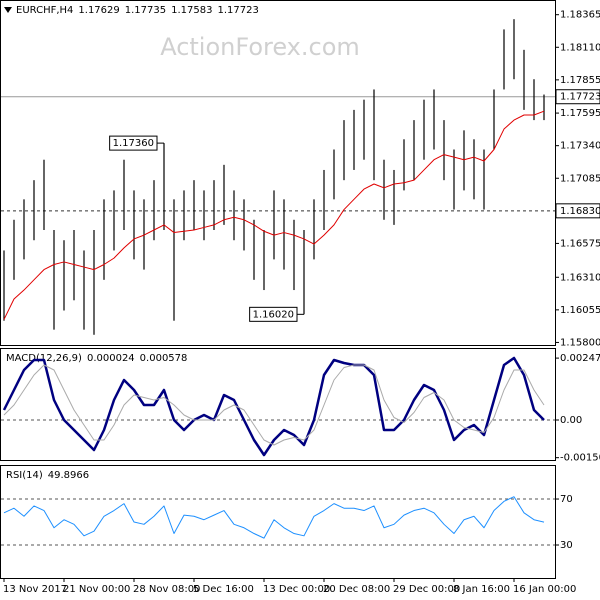 The height and width of the screenshot is (600, 600). Describe the element at coordinates (580, 243) in the screenshot. I see `y-tick-label: 1.16575` at that location.